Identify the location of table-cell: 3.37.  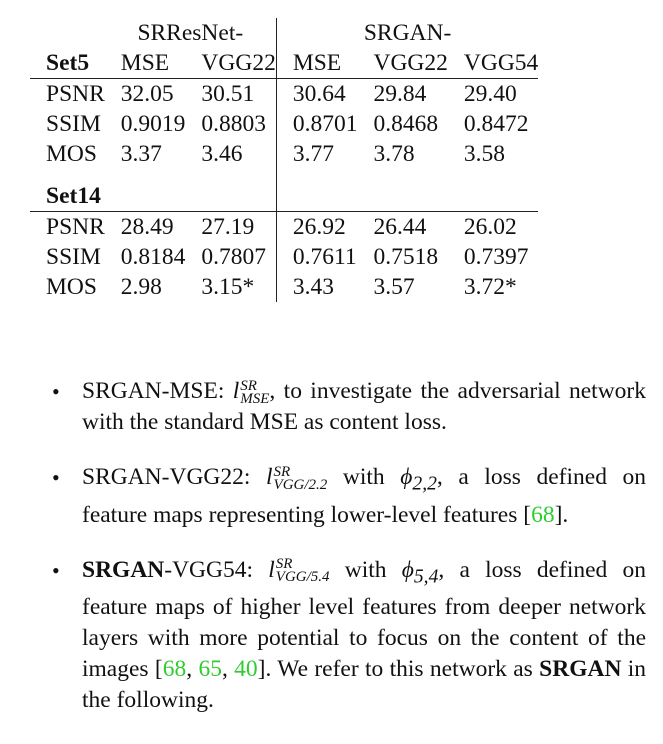
(141, 154).